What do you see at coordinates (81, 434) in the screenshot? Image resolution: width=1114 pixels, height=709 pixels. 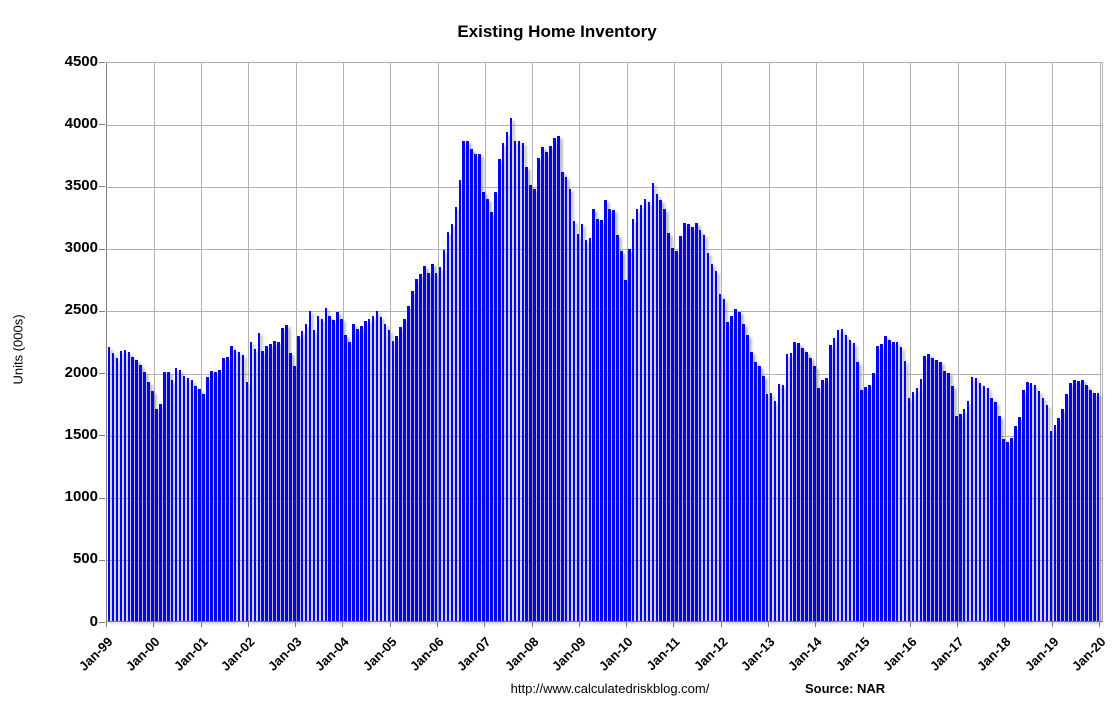 I see `y-tick-label: 1500` at bounding box center [81, 434].